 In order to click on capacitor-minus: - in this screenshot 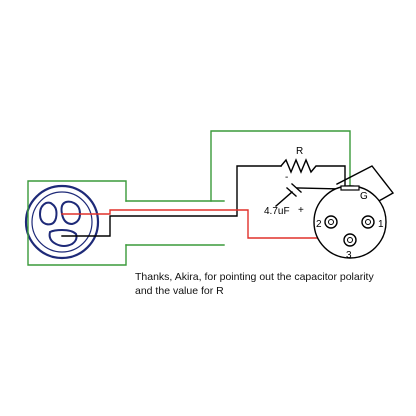, I will do `click(286, 177)`.